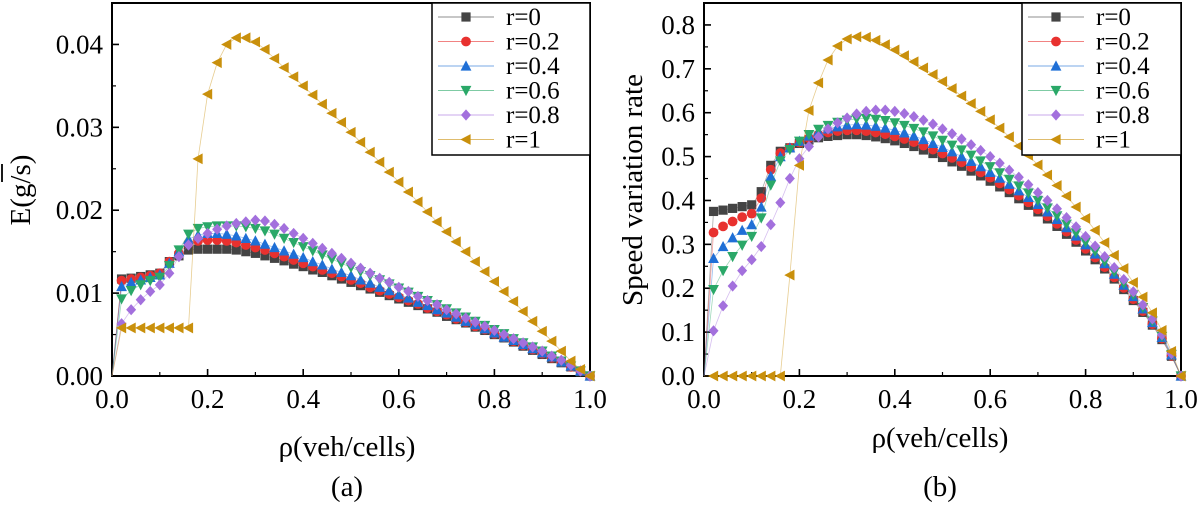  I want to click on legend-box, so click(511, 79).